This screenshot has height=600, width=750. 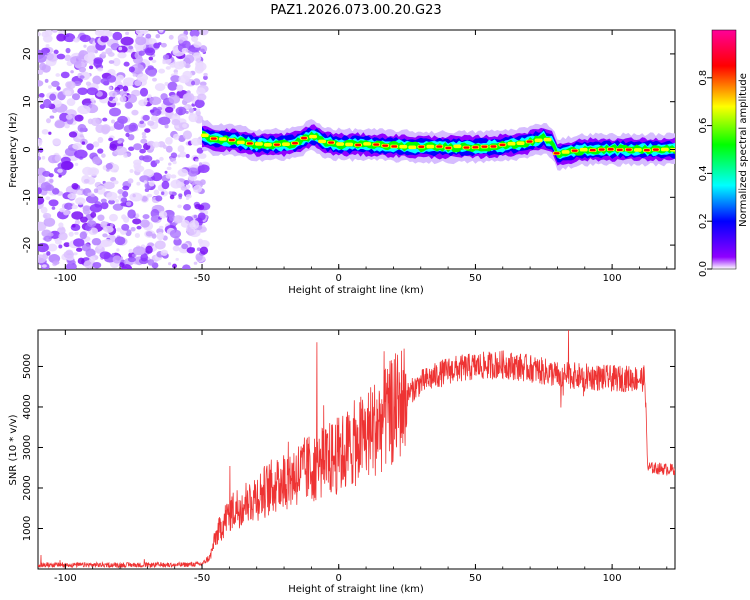 What do you see at coordinates (27, 245) in the screenshot?
I see `spectrogram-ytick-label: -20` at bounding box center [27, 245].